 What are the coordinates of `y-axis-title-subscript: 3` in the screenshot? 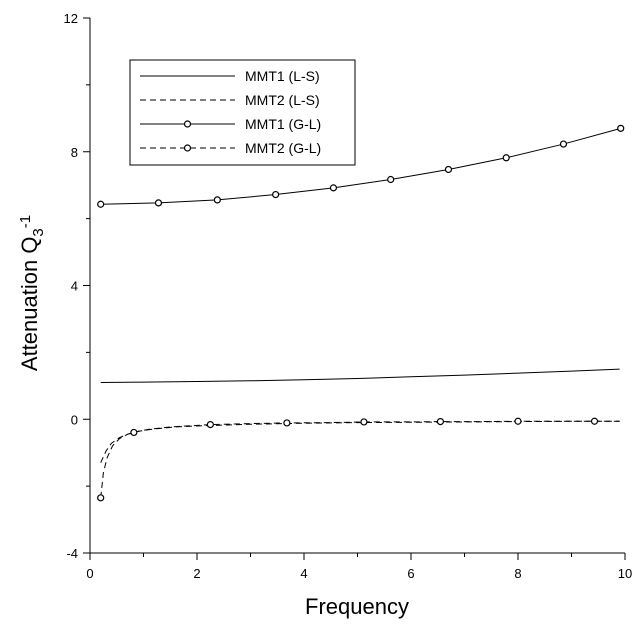 It's located at (38, 232).